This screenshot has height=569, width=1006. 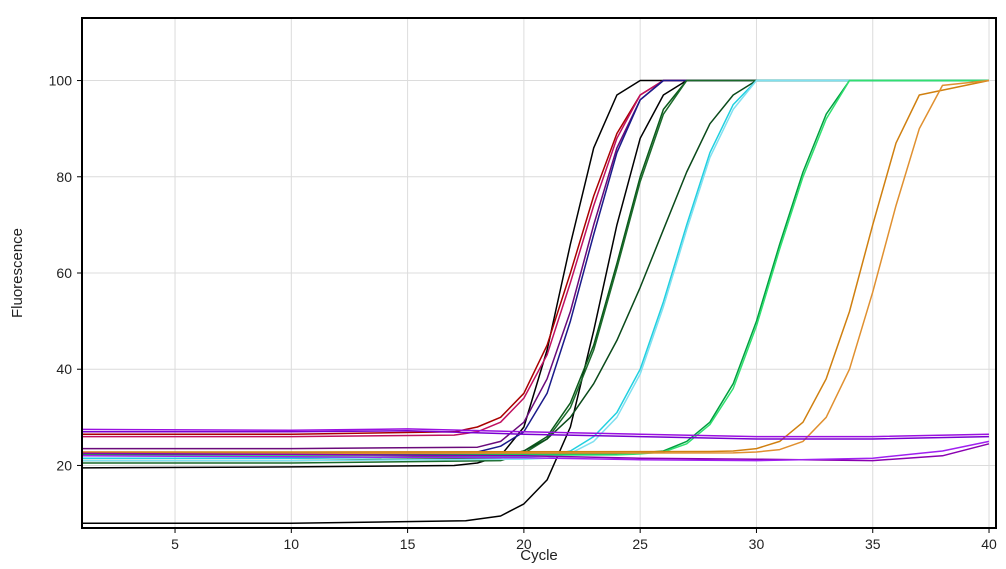 What do you see at coordinates (64, 177) in the screenshot?
I see `y-tick-label: 80` at bounding box center [64, 177].